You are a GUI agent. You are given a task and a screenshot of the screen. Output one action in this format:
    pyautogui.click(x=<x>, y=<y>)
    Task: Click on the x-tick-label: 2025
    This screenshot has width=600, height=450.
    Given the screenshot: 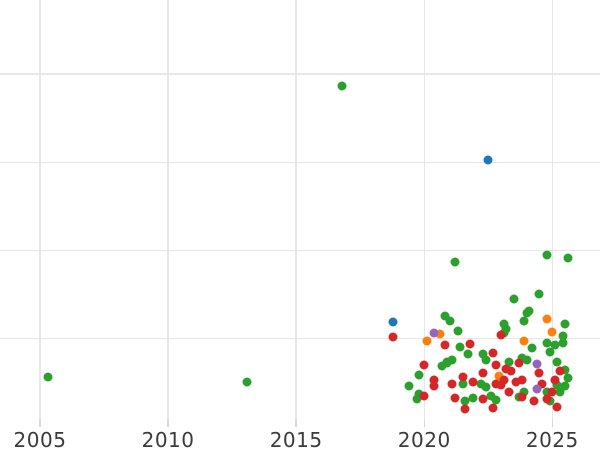 What is the action you would take?
    pyautogui.click(x=552, y=439)
    